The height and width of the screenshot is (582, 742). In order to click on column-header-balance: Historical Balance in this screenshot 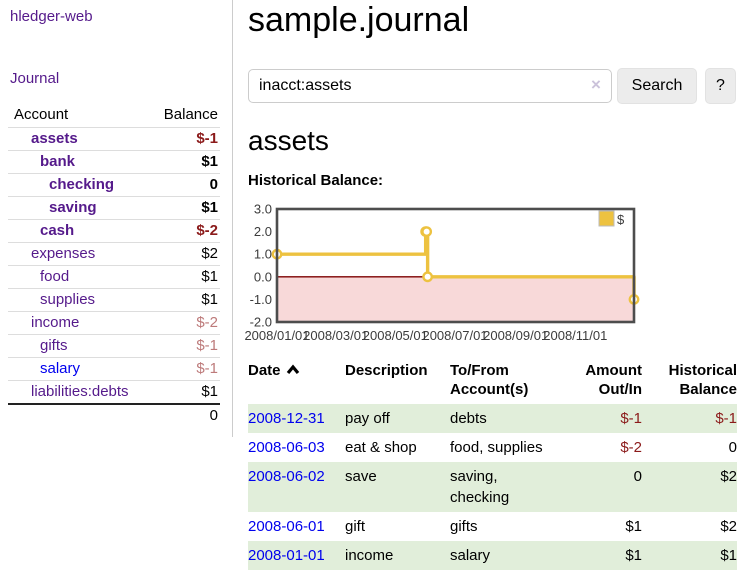, I will do `click(702, 380)`.